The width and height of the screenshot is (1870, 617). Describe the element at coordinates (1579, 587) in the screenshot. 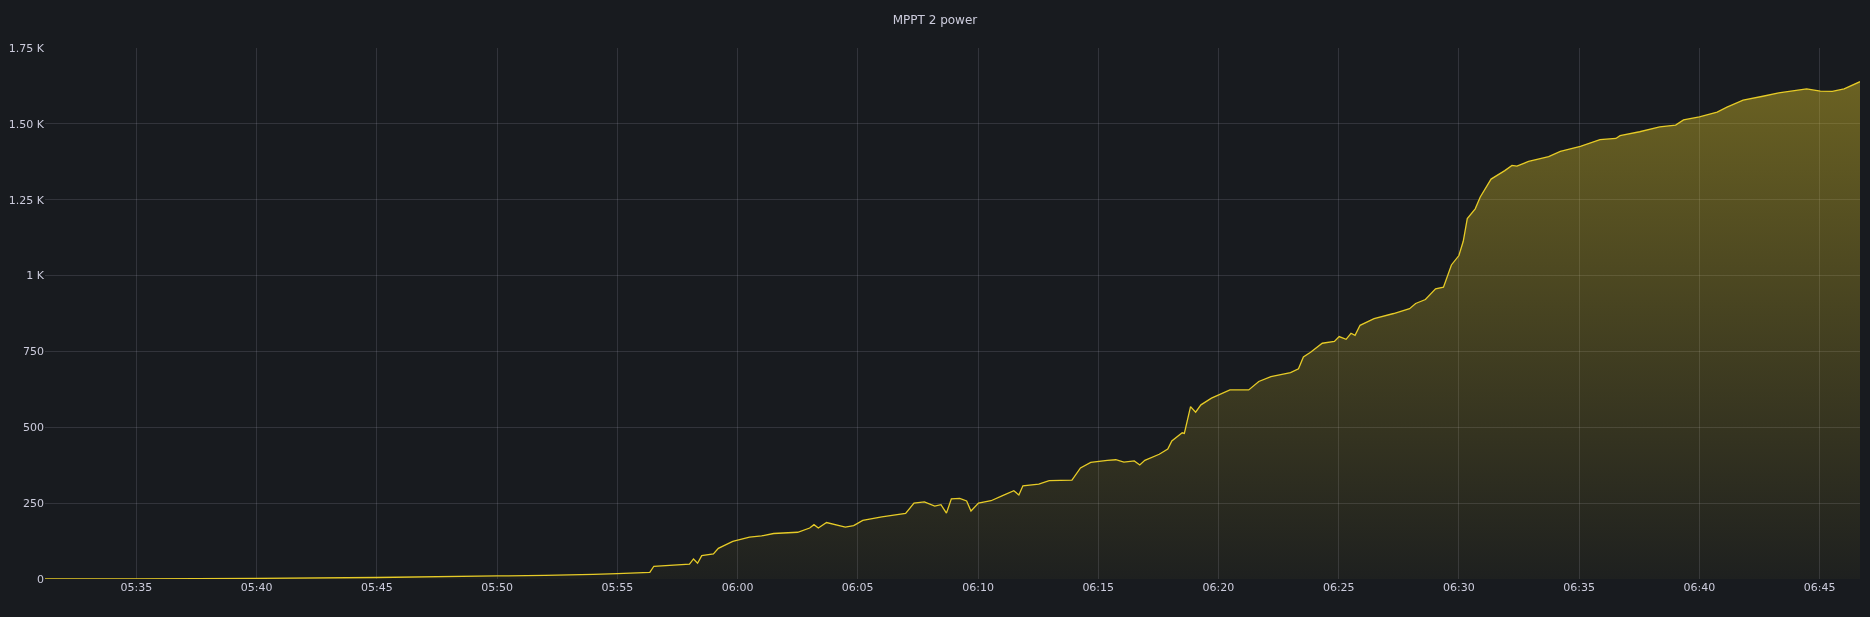

I see `x-tick-label: 06:35` at that location.